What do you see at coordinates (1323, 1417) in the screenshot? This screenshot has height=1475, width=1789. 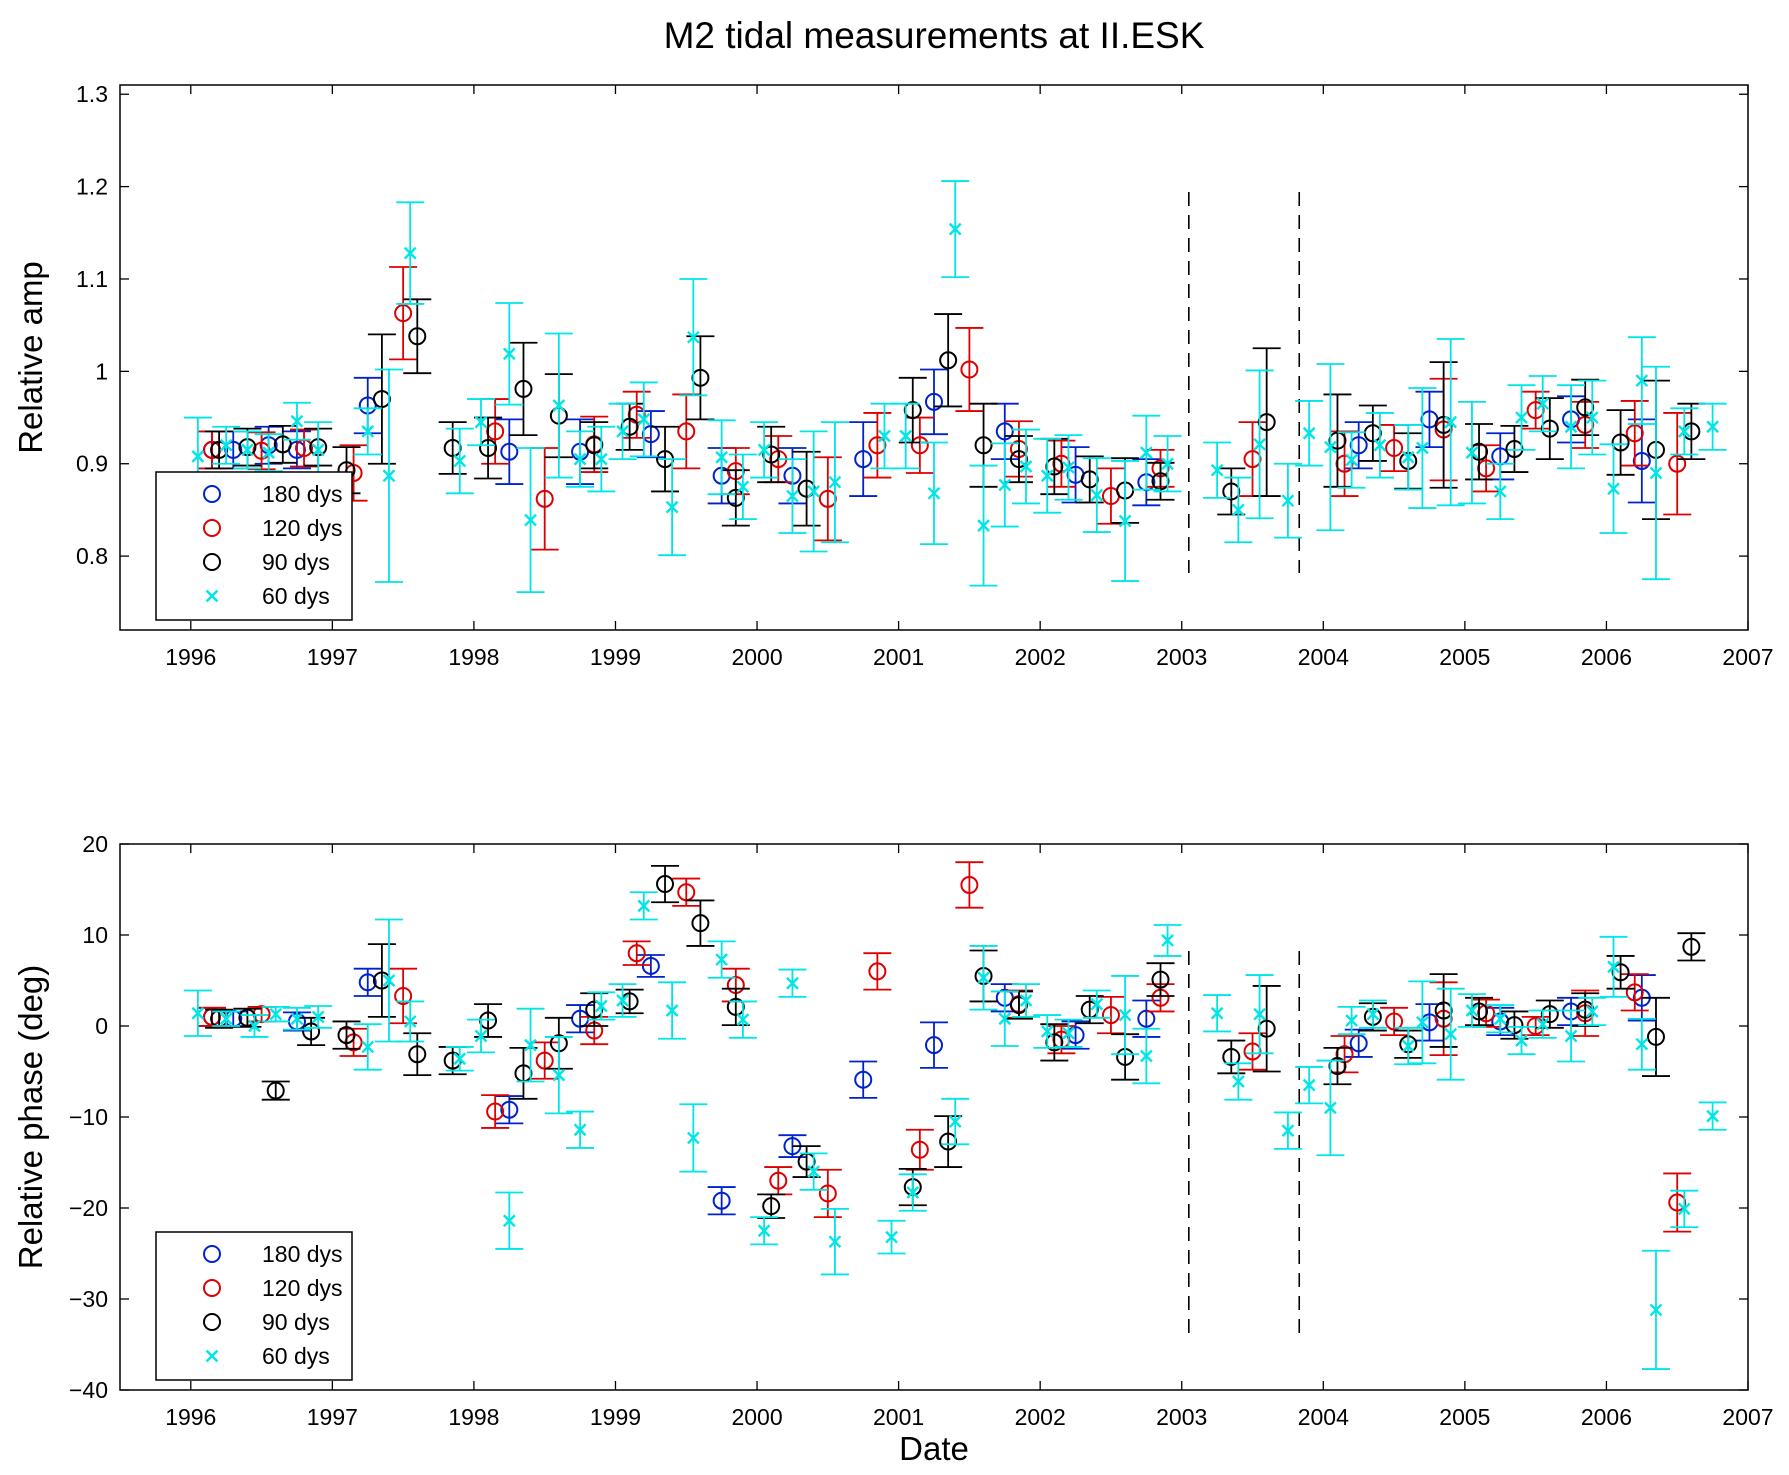 I see `x-tick-label: 2004` at bounding box center [1323, 1417].